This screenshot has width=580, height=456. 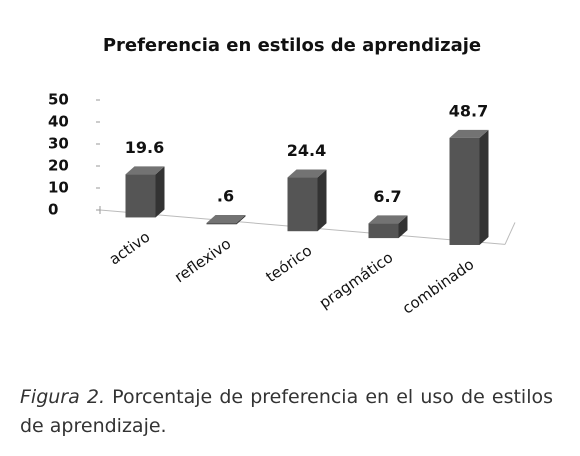 What do you see at coordinates (53, 210) in the screenshot?
I see `y-tick-label: 0` at bounding box center [53, 210].